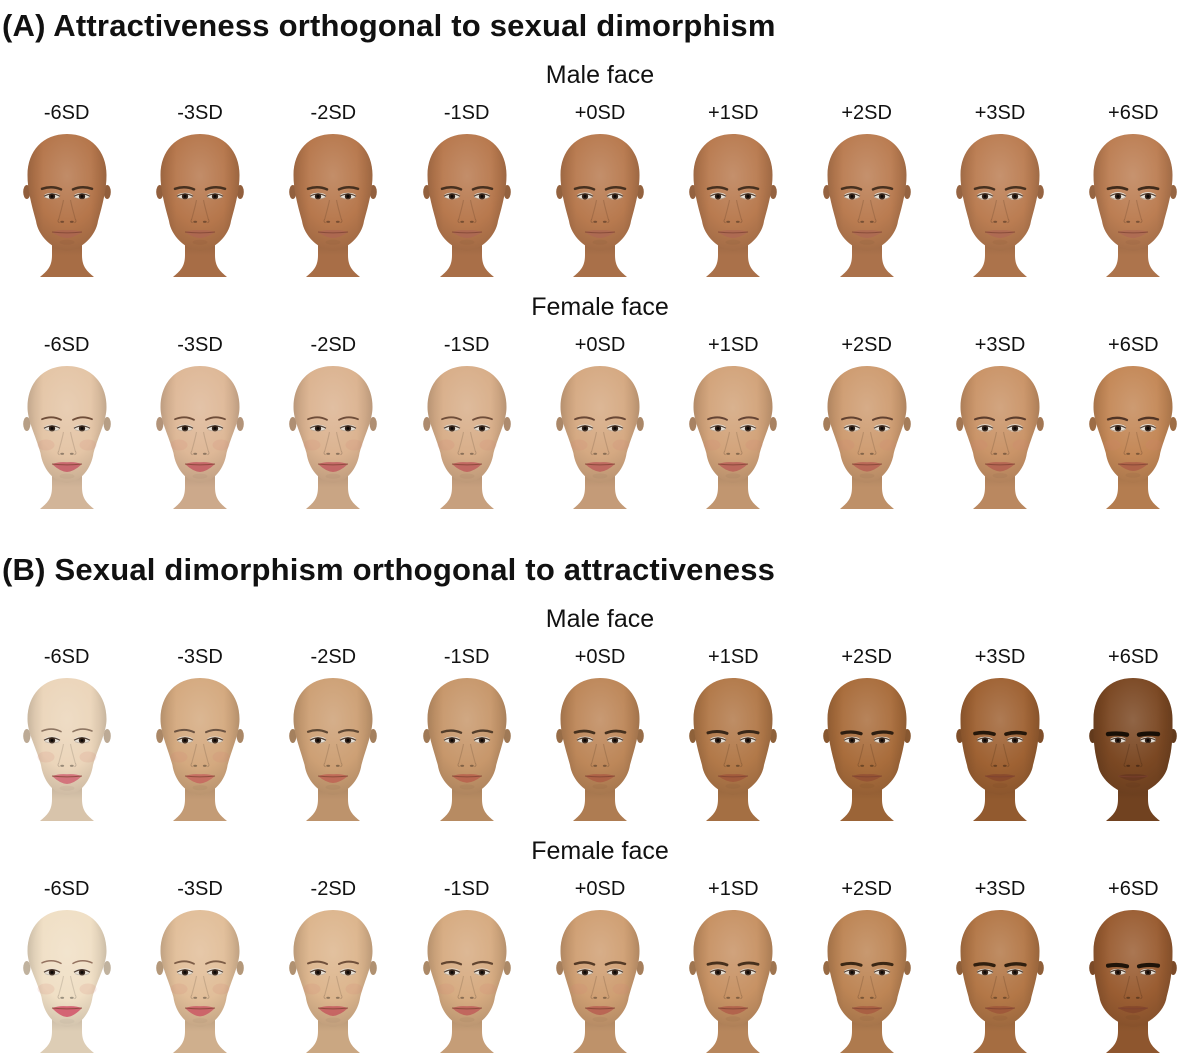 Image resolution: width=1200 pixels, height=1056 pixels. Describe the element at coordinates (1133, 113) in the screenshot. I see `sd-label: +6SD` at that location.